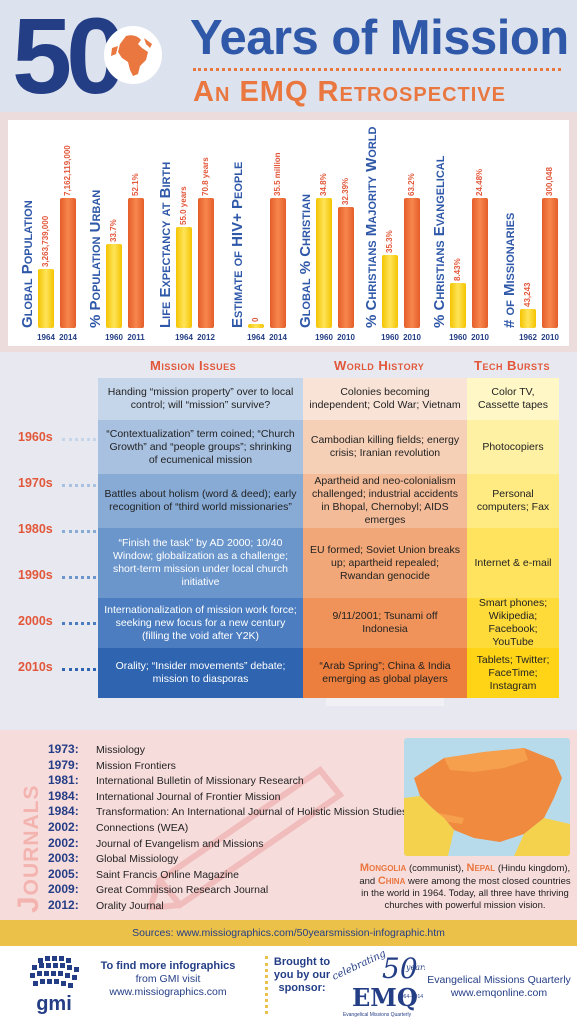 This screenshot has height=1024, width=577. Describe the element at coordinates (277, 174) in the screenshot. I see `stat-value: 35.5 million` at that location.